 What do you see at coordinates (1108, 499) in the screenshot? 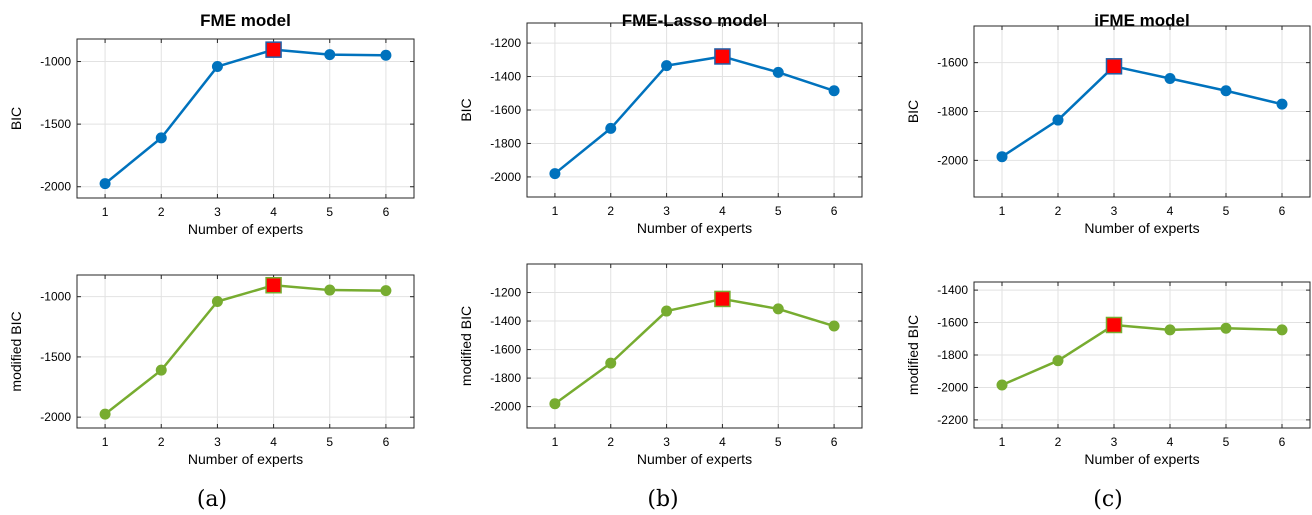
I see `caption-c: (c)` at bounding box center [1108, 499].